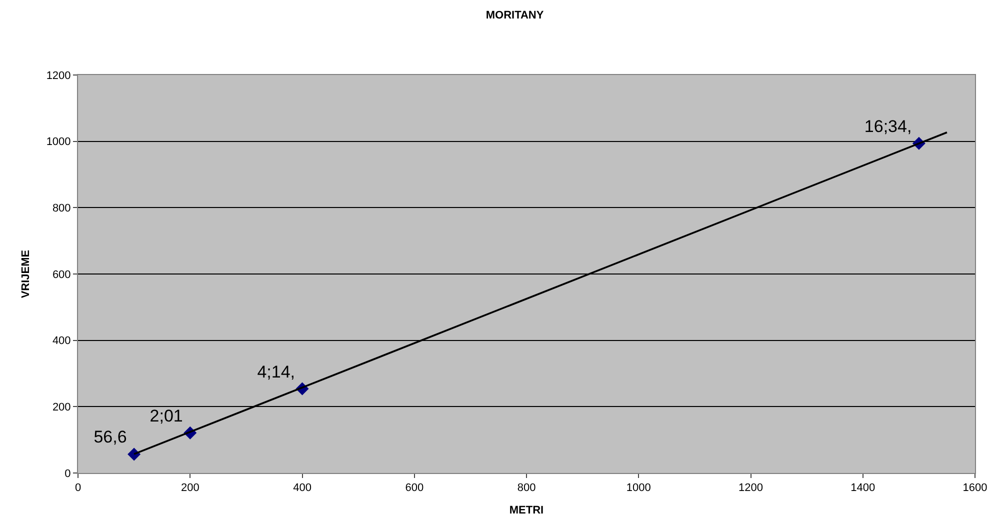 Image resolution: width=990 pixels, height=529 pixels. Describe the element at coordinates (750, 488) in the screenshot. I see `x-tick-label: 1200` at that location.